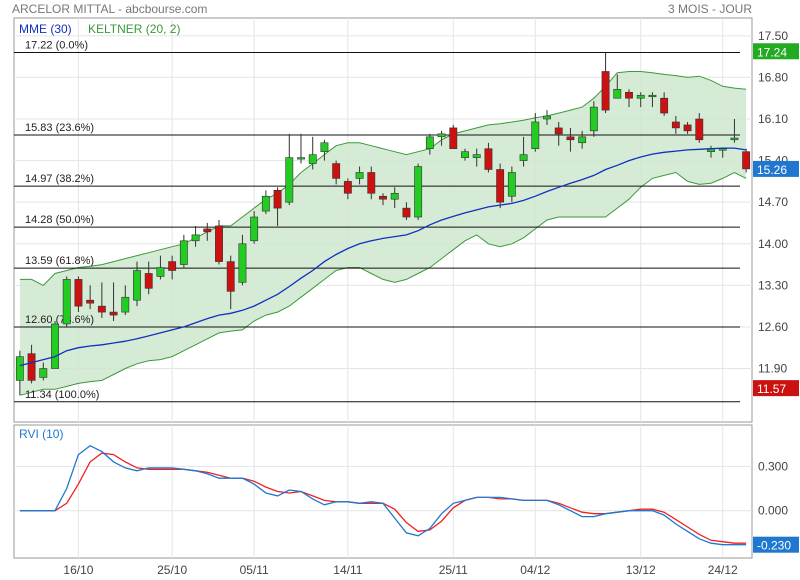 This screenshot has height=580, width=800. What do you see at coordinates (56, 45) in the screenshot?
I see `fibonacci-label: 17.22 (0.0%)` at bounding box center [56, 45].